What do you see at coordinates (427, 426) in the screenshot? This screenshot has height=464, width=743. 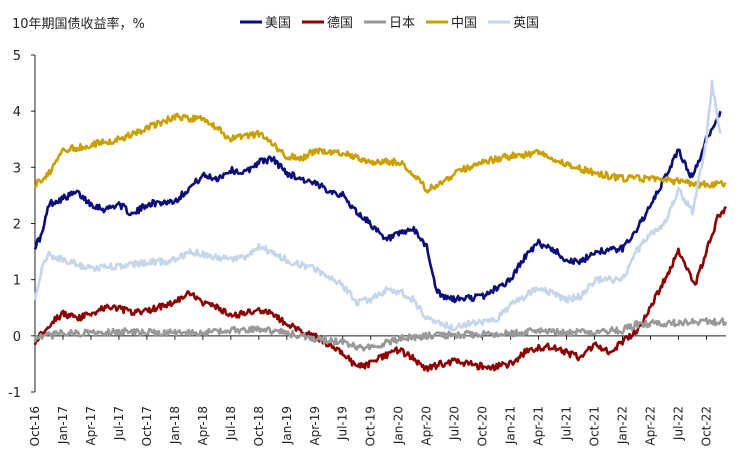 I see `x-tick-label: Apr-20` at bounding box center [427, 426].